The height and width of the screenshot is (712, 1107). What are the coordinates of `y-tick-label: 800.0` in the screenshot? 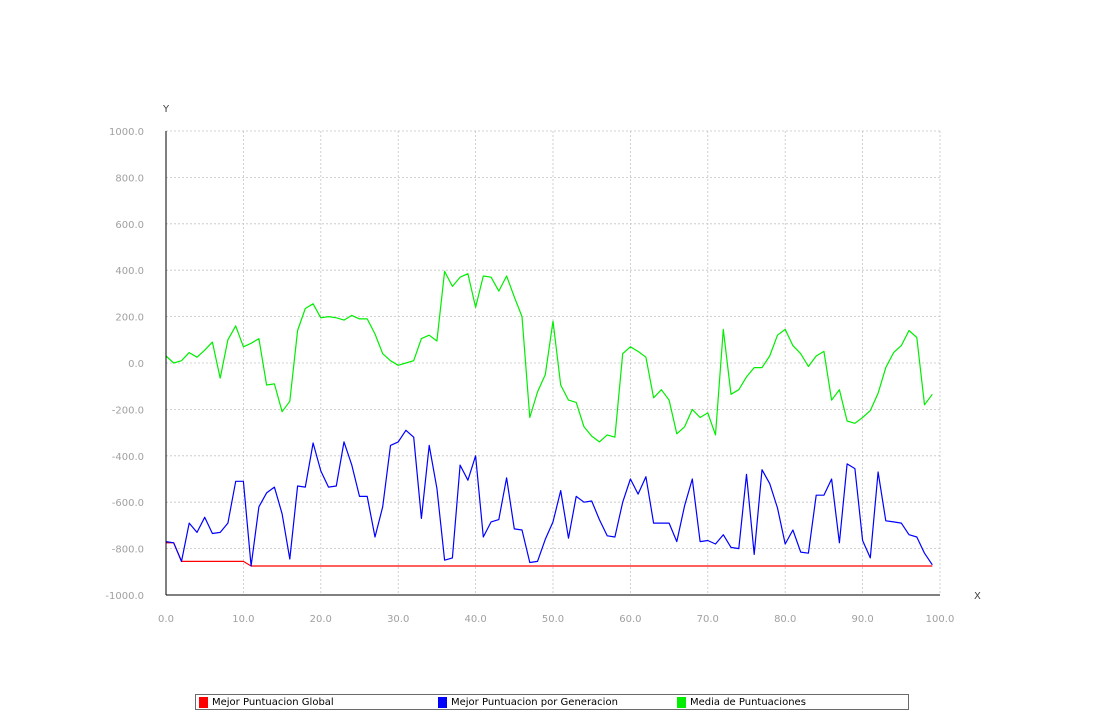 It's located at (129, 178).